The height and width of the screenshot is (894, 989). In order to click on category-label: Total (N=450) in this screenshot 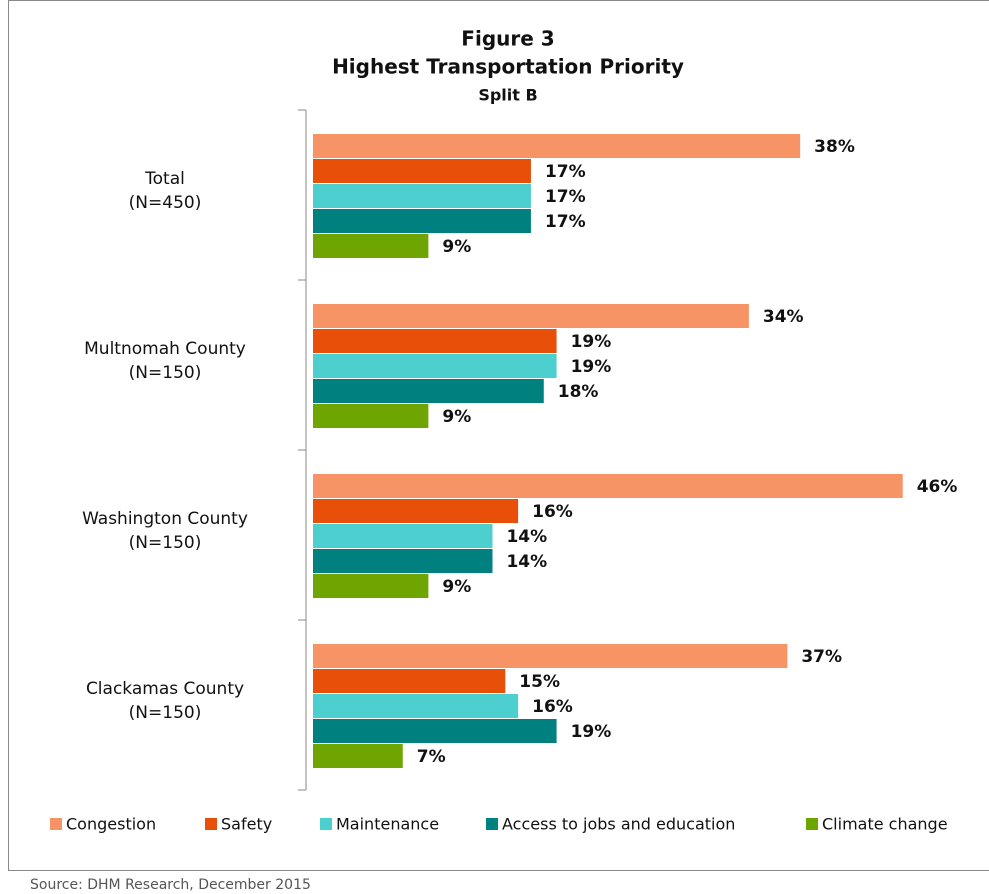, I will do `click(165, 191)`.